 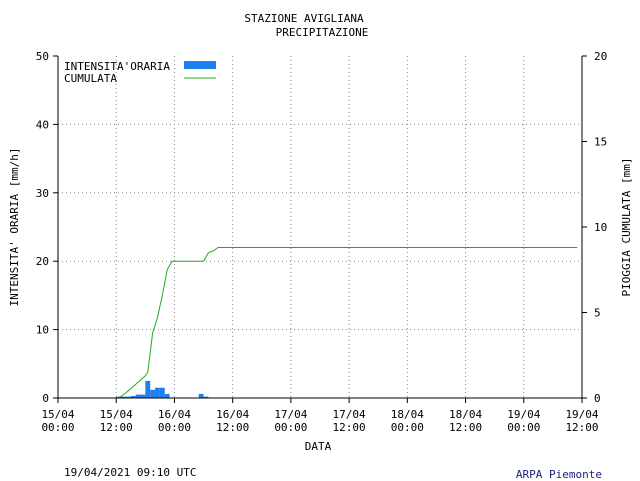 I want to click on legend-label-intensity: INTENSITA'ORARIA, so click(x=117, y=66).